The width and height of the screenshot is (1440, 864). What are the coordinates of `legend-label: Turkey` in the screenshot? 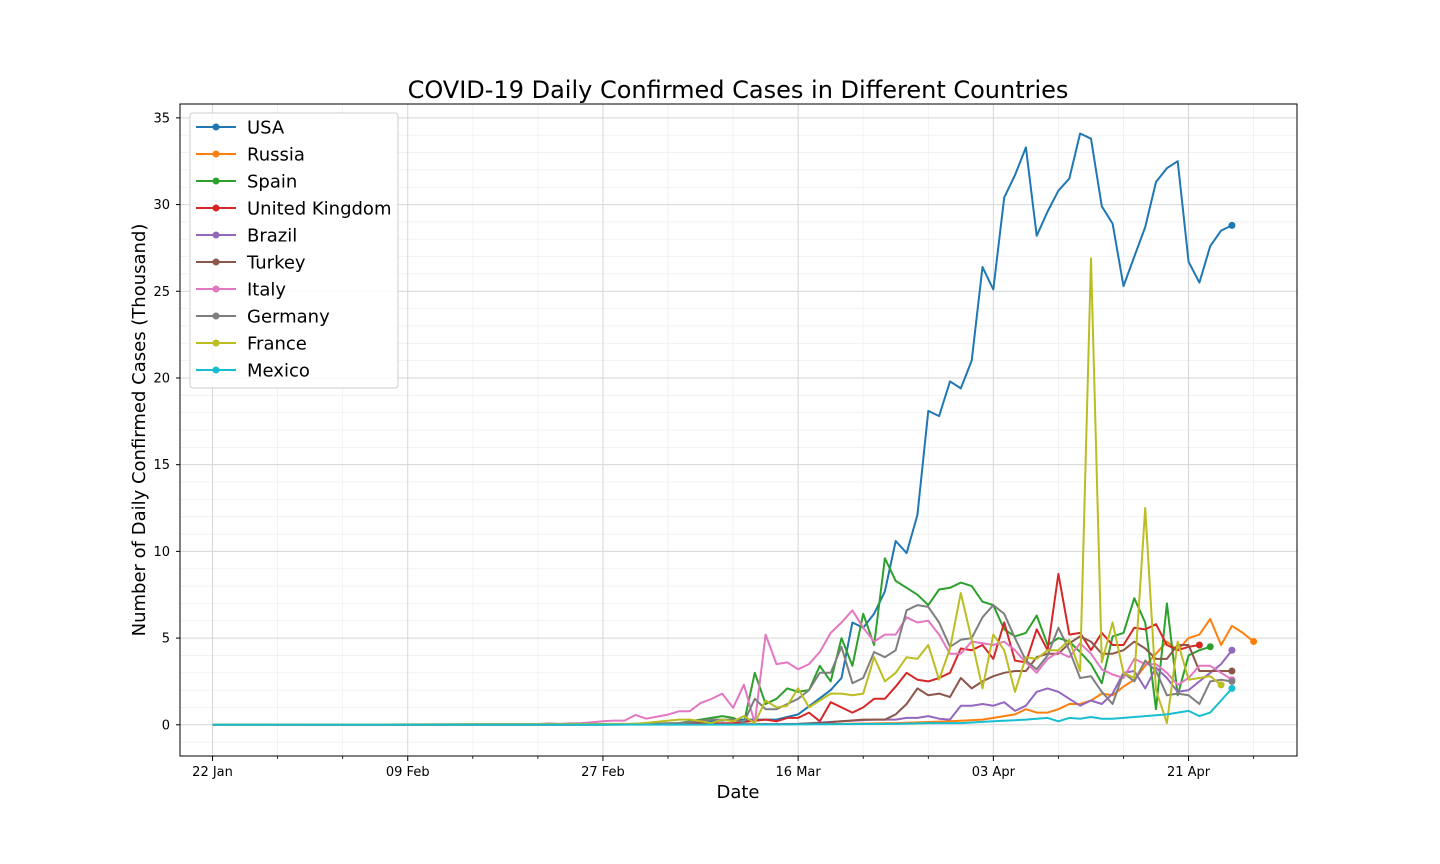 It's located at (276, 263).